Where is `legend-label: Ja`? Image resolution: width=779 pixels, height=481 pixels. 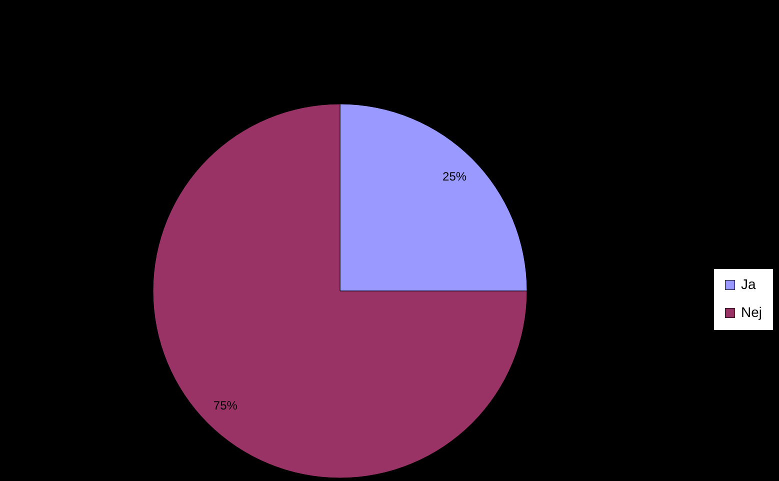 legend-label: Ja is located at coordinates (748, 284).